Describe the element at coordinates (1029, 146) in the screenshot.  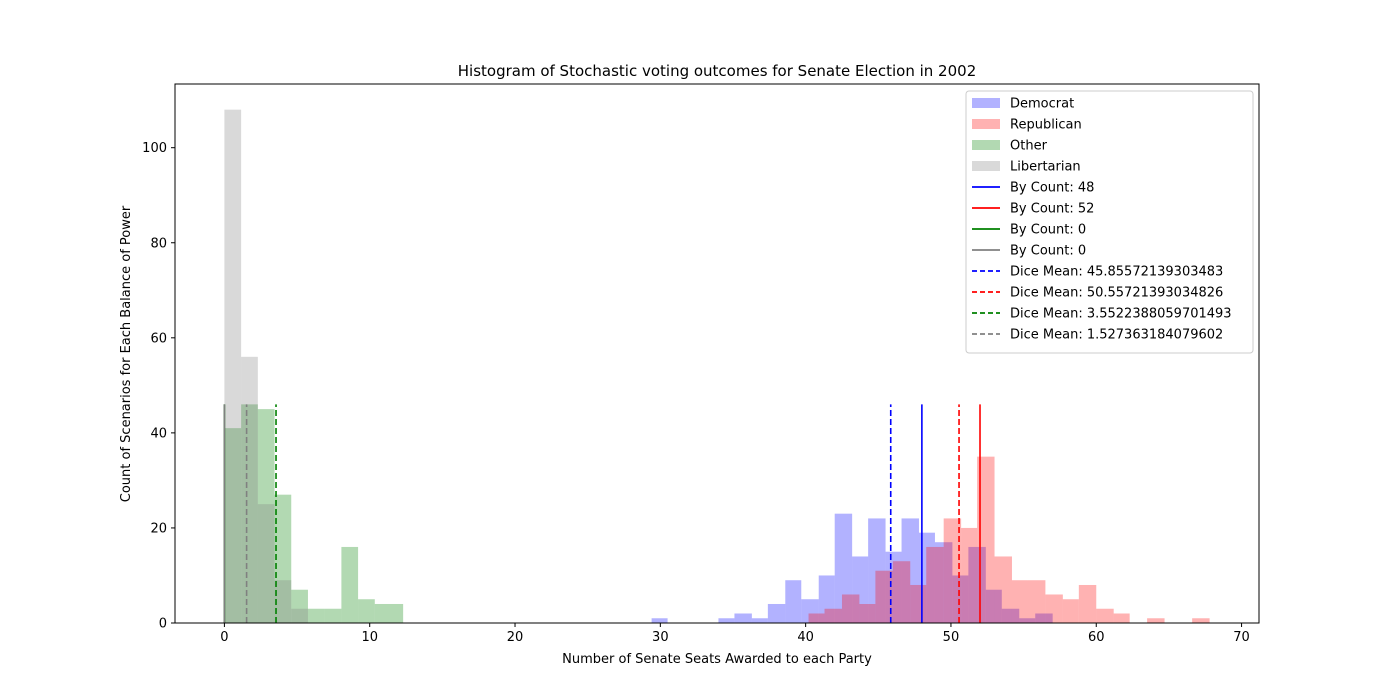
I see `legend-label-2: Other` at that location.